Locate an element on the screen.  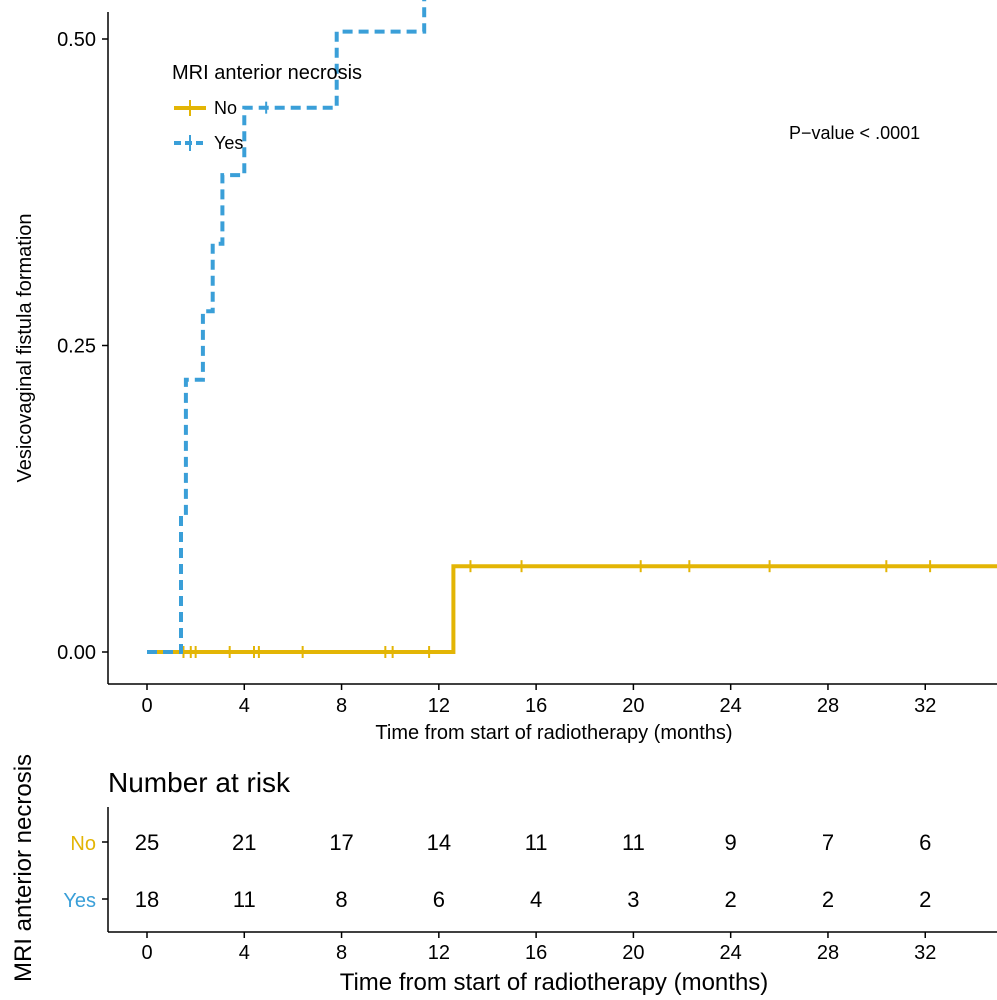
risk-x-tick-label: 8 is located at coordinates (341, 953).